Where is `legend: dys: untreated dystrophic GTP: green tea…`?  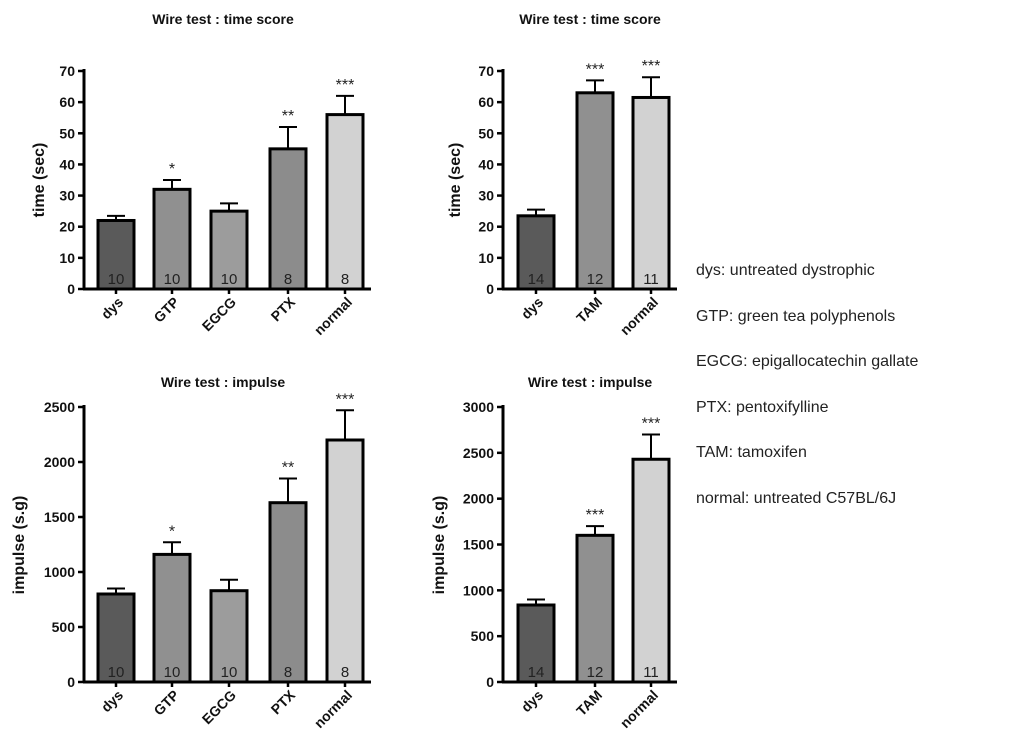
legend: dys: untreated dystrophic GTP: green tea… is located at coordinates (861, 399).